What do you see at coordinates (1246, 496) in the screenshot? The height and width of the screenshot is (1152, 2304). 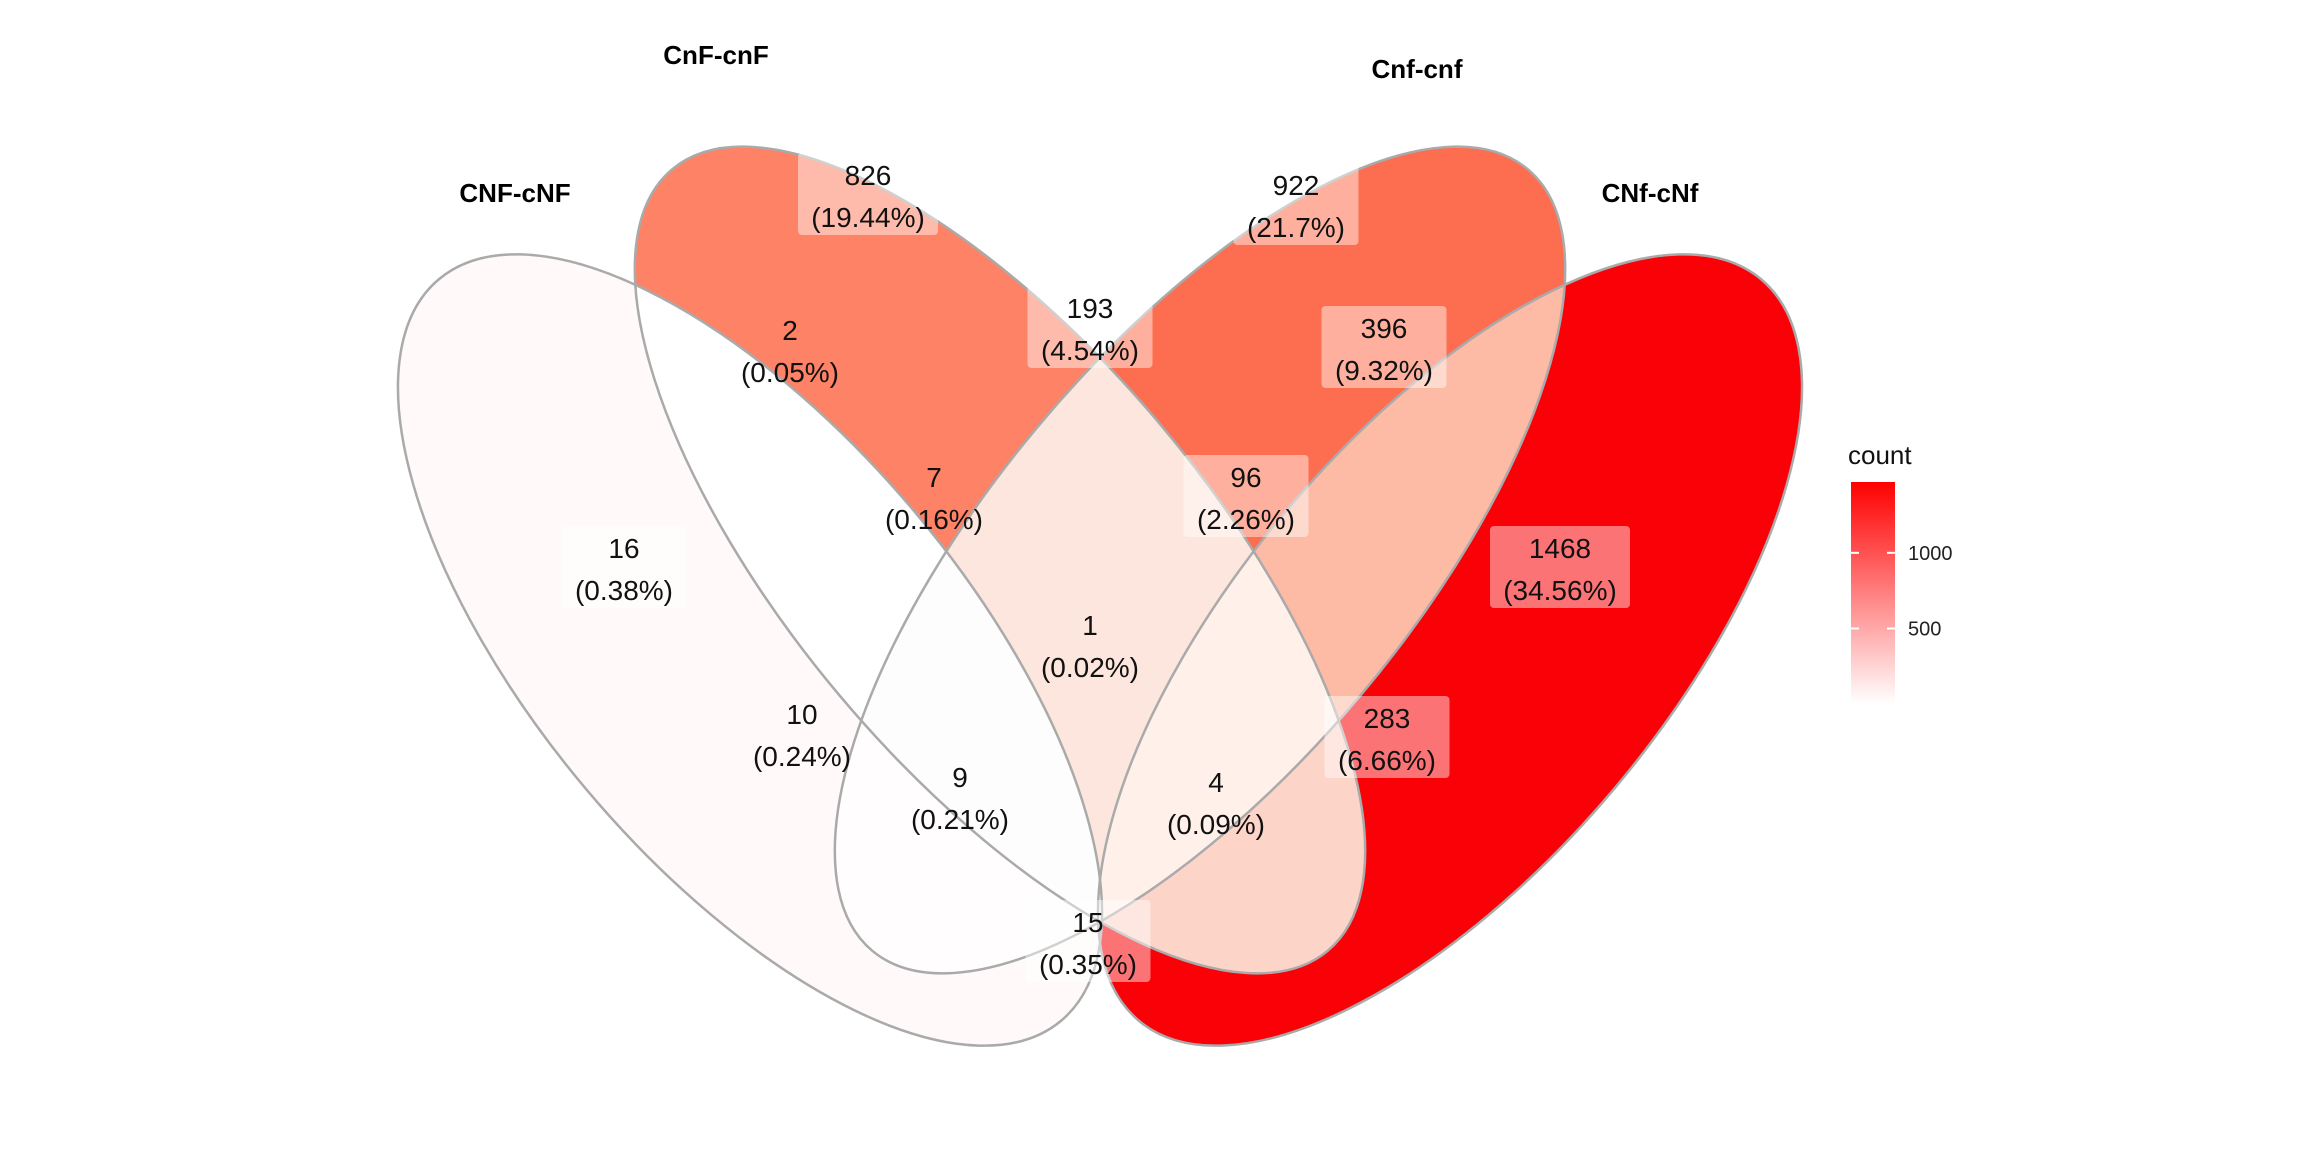 I see `label-box-bcd` at bounding box center [1246, 496].